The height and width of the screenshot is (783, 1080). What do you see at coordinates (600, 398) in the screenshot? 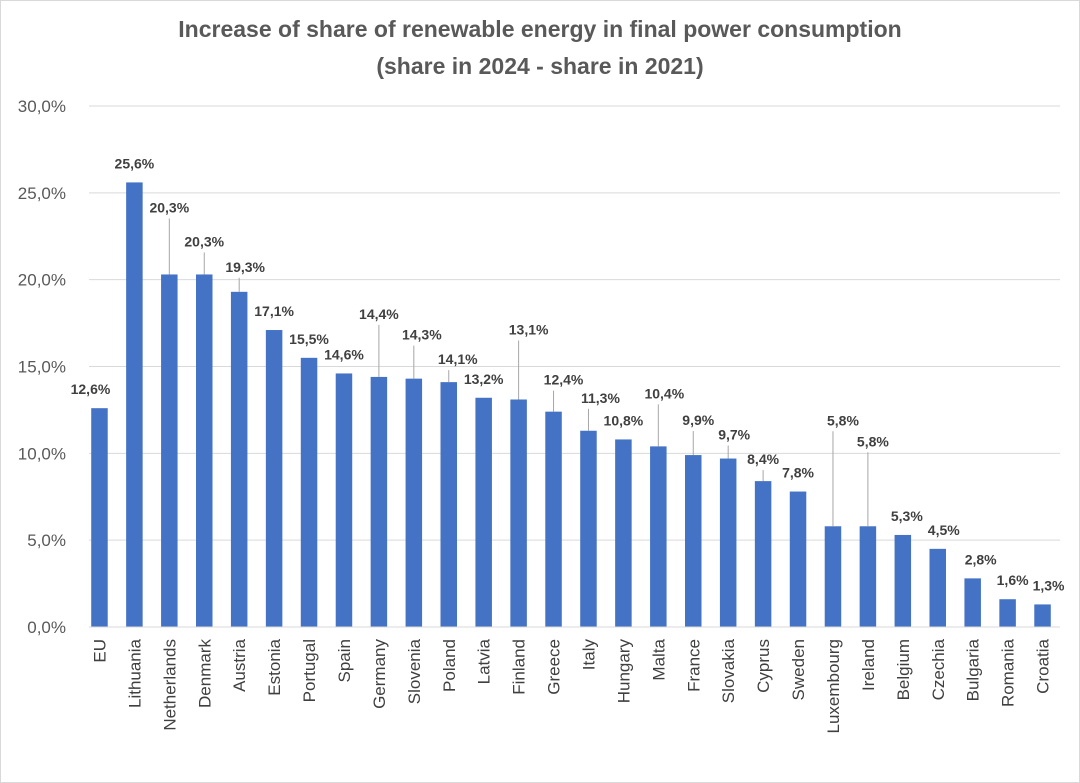
I see `data-label: 11,3%` at bounding box center [600, 398].